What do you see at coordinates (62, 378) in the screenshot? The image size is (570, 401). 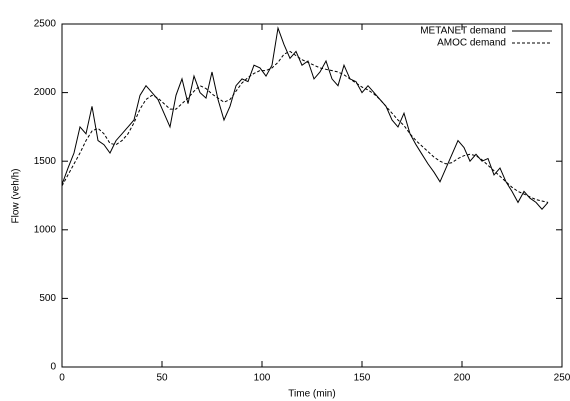 I see `x-tick-label: 0` at bounding box center [62, 378].